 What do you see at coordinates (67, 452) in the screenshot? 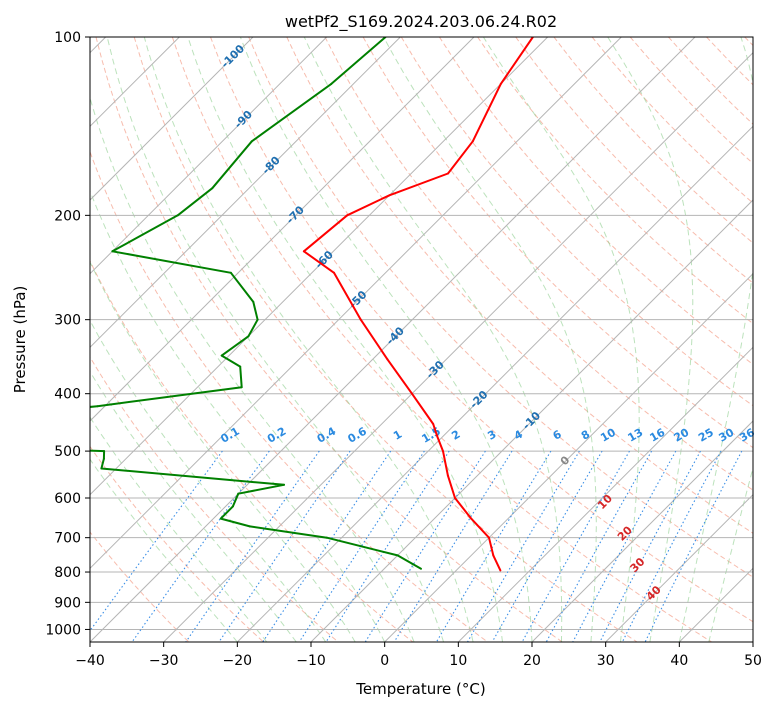
I see `y-tick-label: 500` at bounding box center [67, 452].